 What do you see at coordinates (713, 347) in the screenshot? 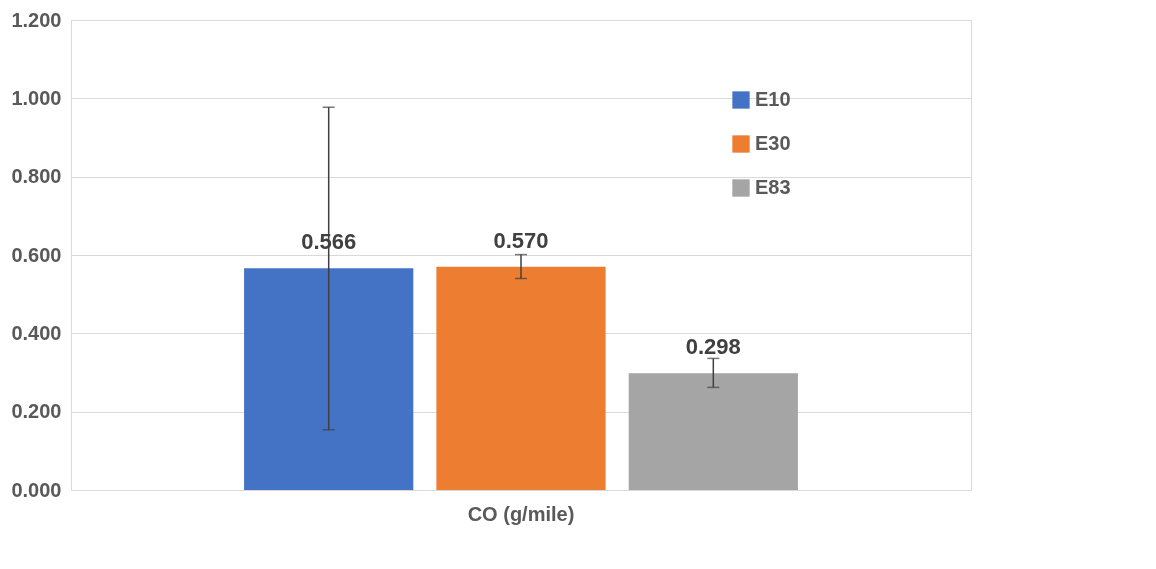
I see `data-label: 0.298` at bounding box center [713, 347].